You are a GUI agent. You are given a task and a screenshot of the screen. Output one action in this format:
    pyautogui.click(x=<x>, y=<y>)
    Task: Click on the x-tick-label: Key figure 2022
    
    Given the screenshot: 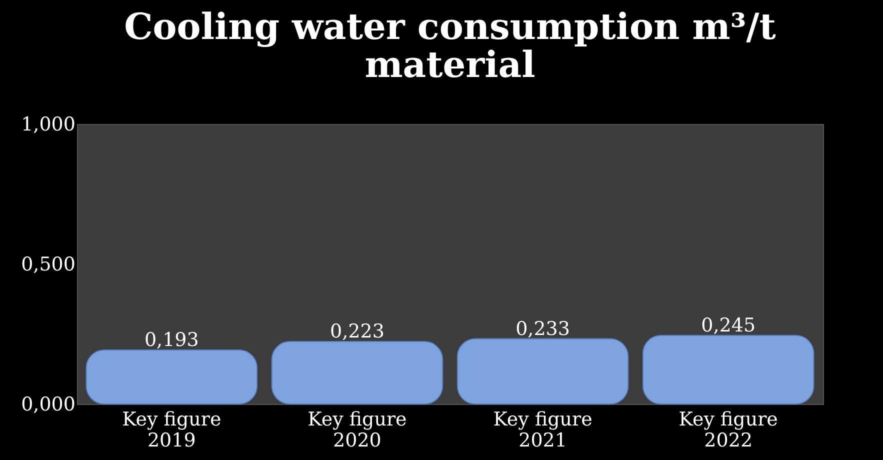 What is the action you would take?
    pyautogui.click(x=728, y=430)
    